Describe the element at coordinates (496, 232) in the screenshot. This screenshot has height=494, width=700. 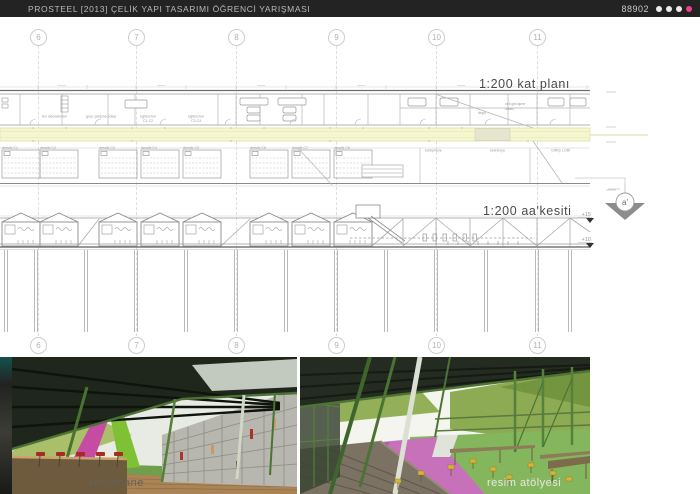
I see `open-truss` at that location.